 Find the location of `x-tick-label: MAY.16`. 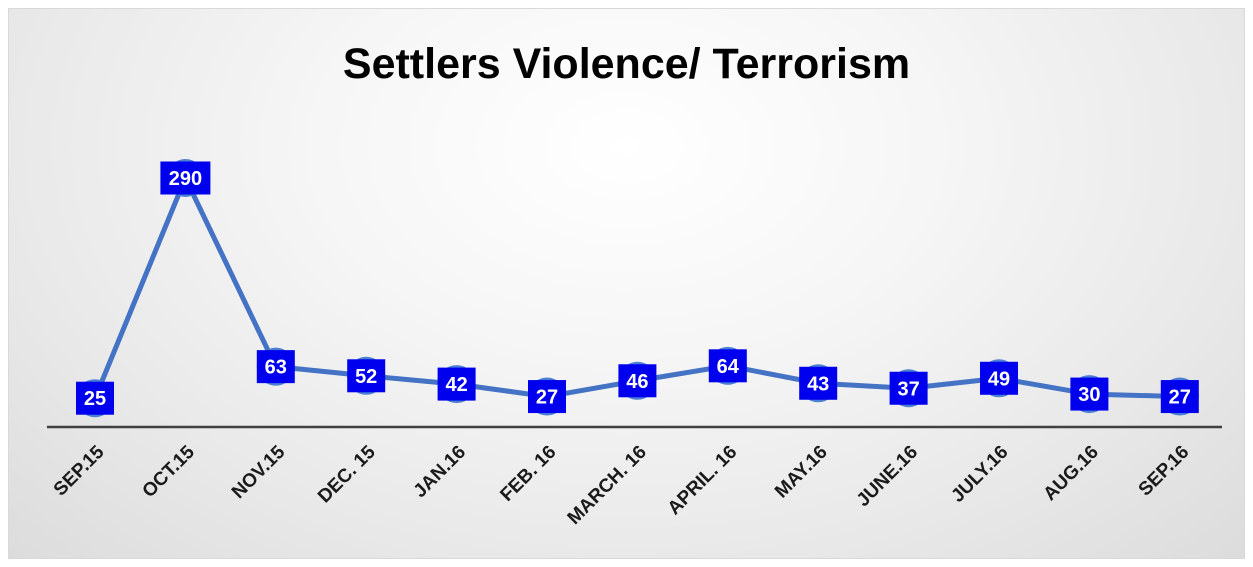

x-tick-label: MAY.16 is located at coordinates (801, 472).